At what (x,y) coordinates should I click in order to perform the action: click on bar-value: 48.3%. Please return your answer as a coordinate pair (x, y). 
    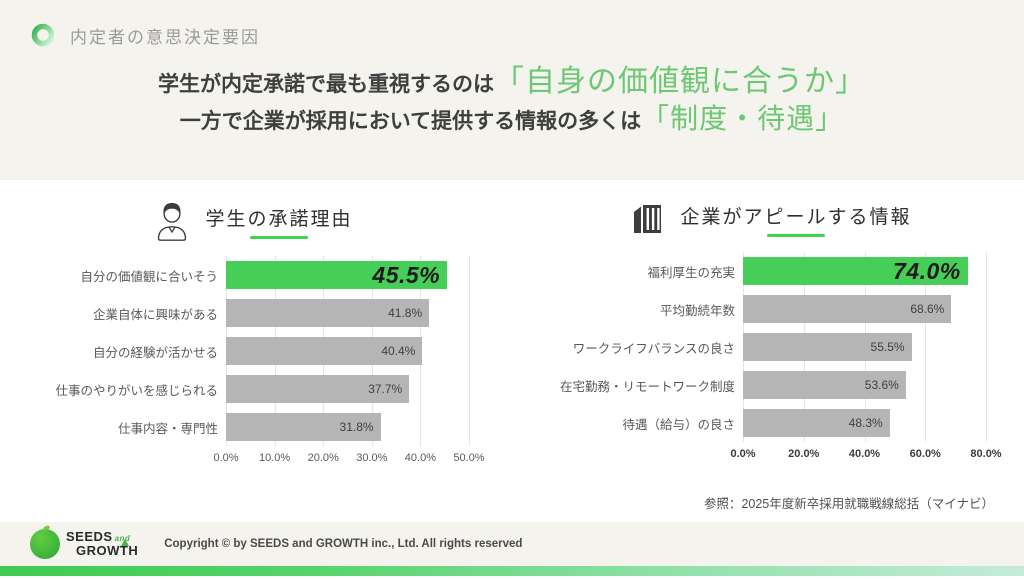
    Looking at the image, I should click on (865, 423).